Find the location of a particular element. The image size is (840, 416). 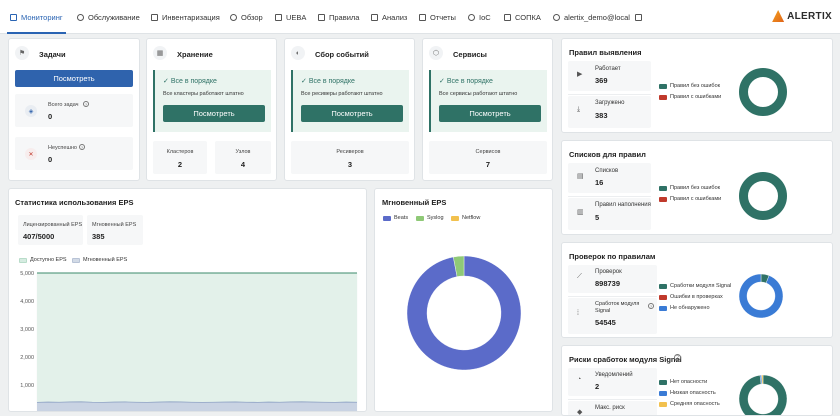

donut-slice-syslog is located at coordinates (459, 266).